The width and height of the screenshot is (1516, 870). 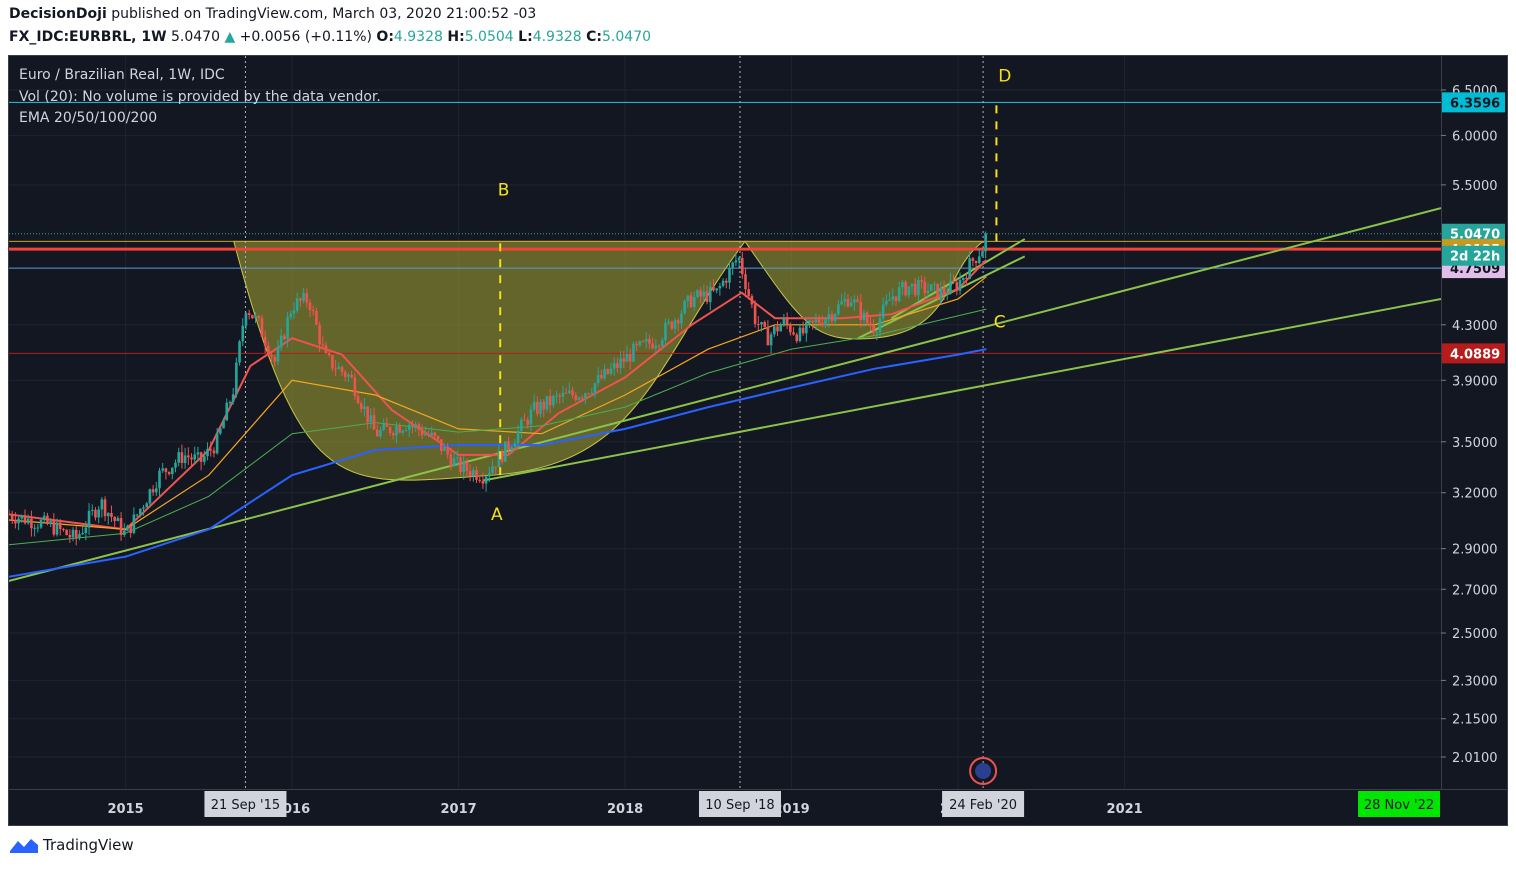 What do you see at coordinates (1125, 809) in the screenshot?
I see `x-tick-label: 2021` at bounding box center [1125, 809].